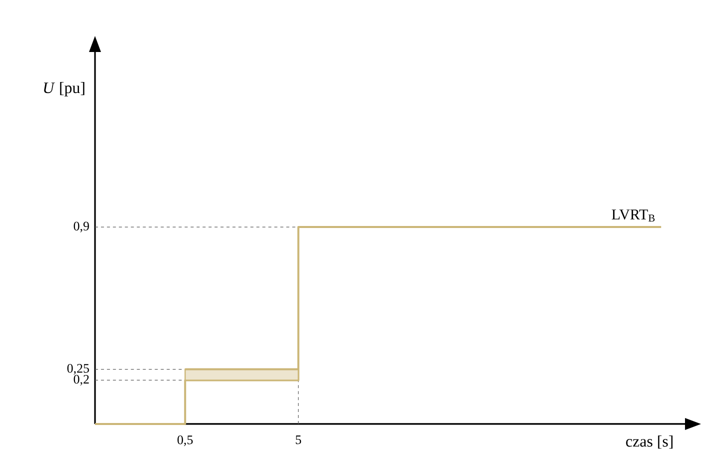 This screenshot has height=472, width=713. What do you see at coordinates (81, 227) in the screenshot?
I see `y-tick-label: 0,9` at bounding box center [81, 227].